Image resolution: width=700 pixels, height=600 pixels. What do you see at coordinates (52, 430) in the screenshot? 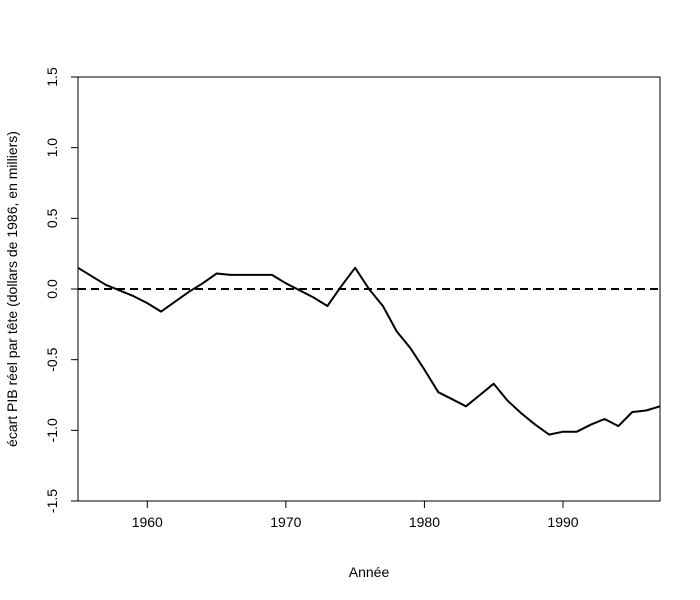
I see `y-tick-label: -1.0` at bounding box center [52, 430].